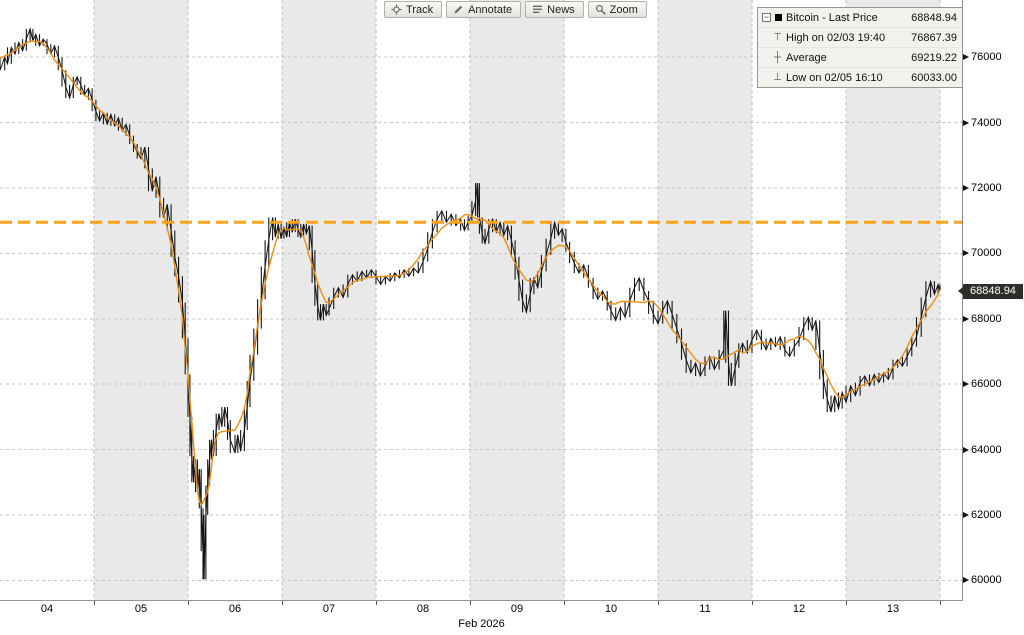 The width and height of the screenshot is (1024, 635). I want to click on last-price-badge: 68848.94, so click(990, 291).